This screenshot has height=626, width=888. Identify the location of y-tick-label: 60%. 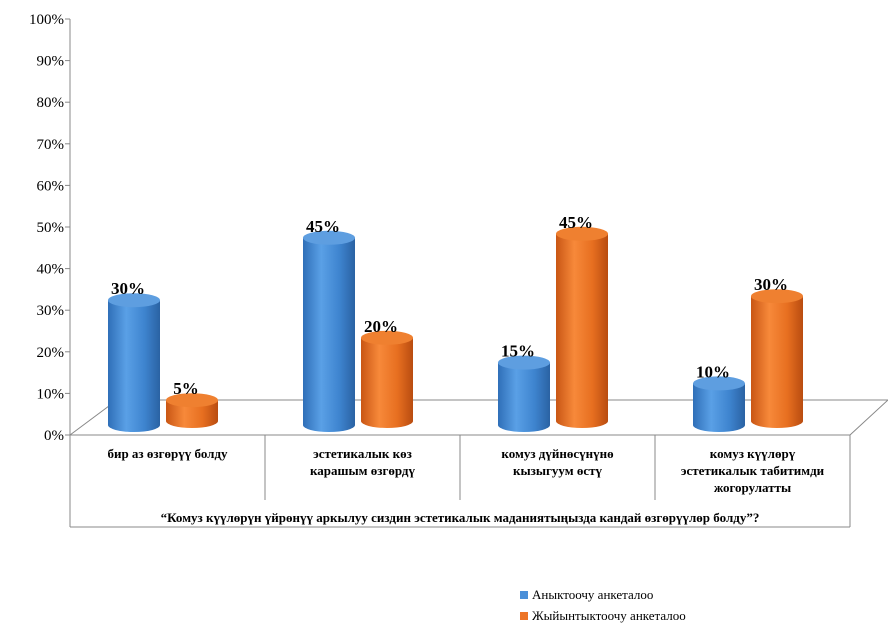
(51, 186).